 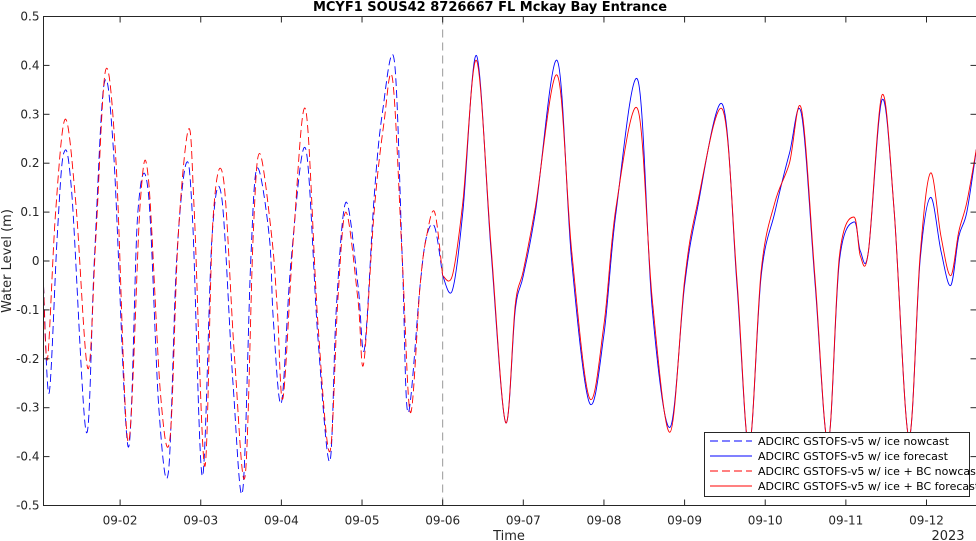 I want to click on y-tick-label: 0.4, so click(x=29, y=65).